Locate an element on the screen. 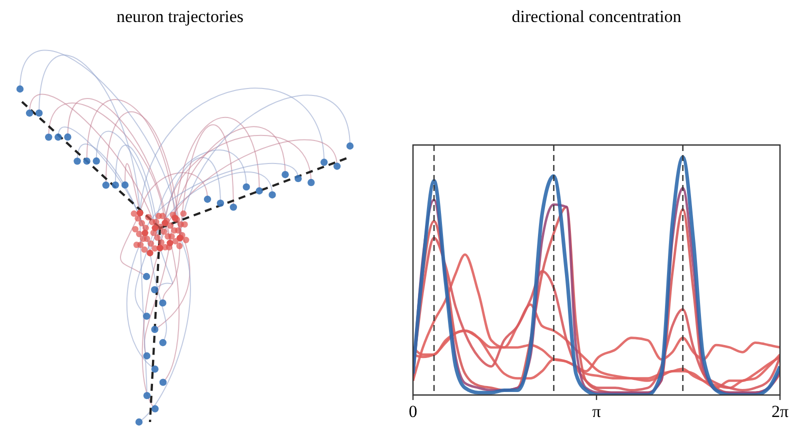  text: neuron trajectories is located at coordinates (180, 16).